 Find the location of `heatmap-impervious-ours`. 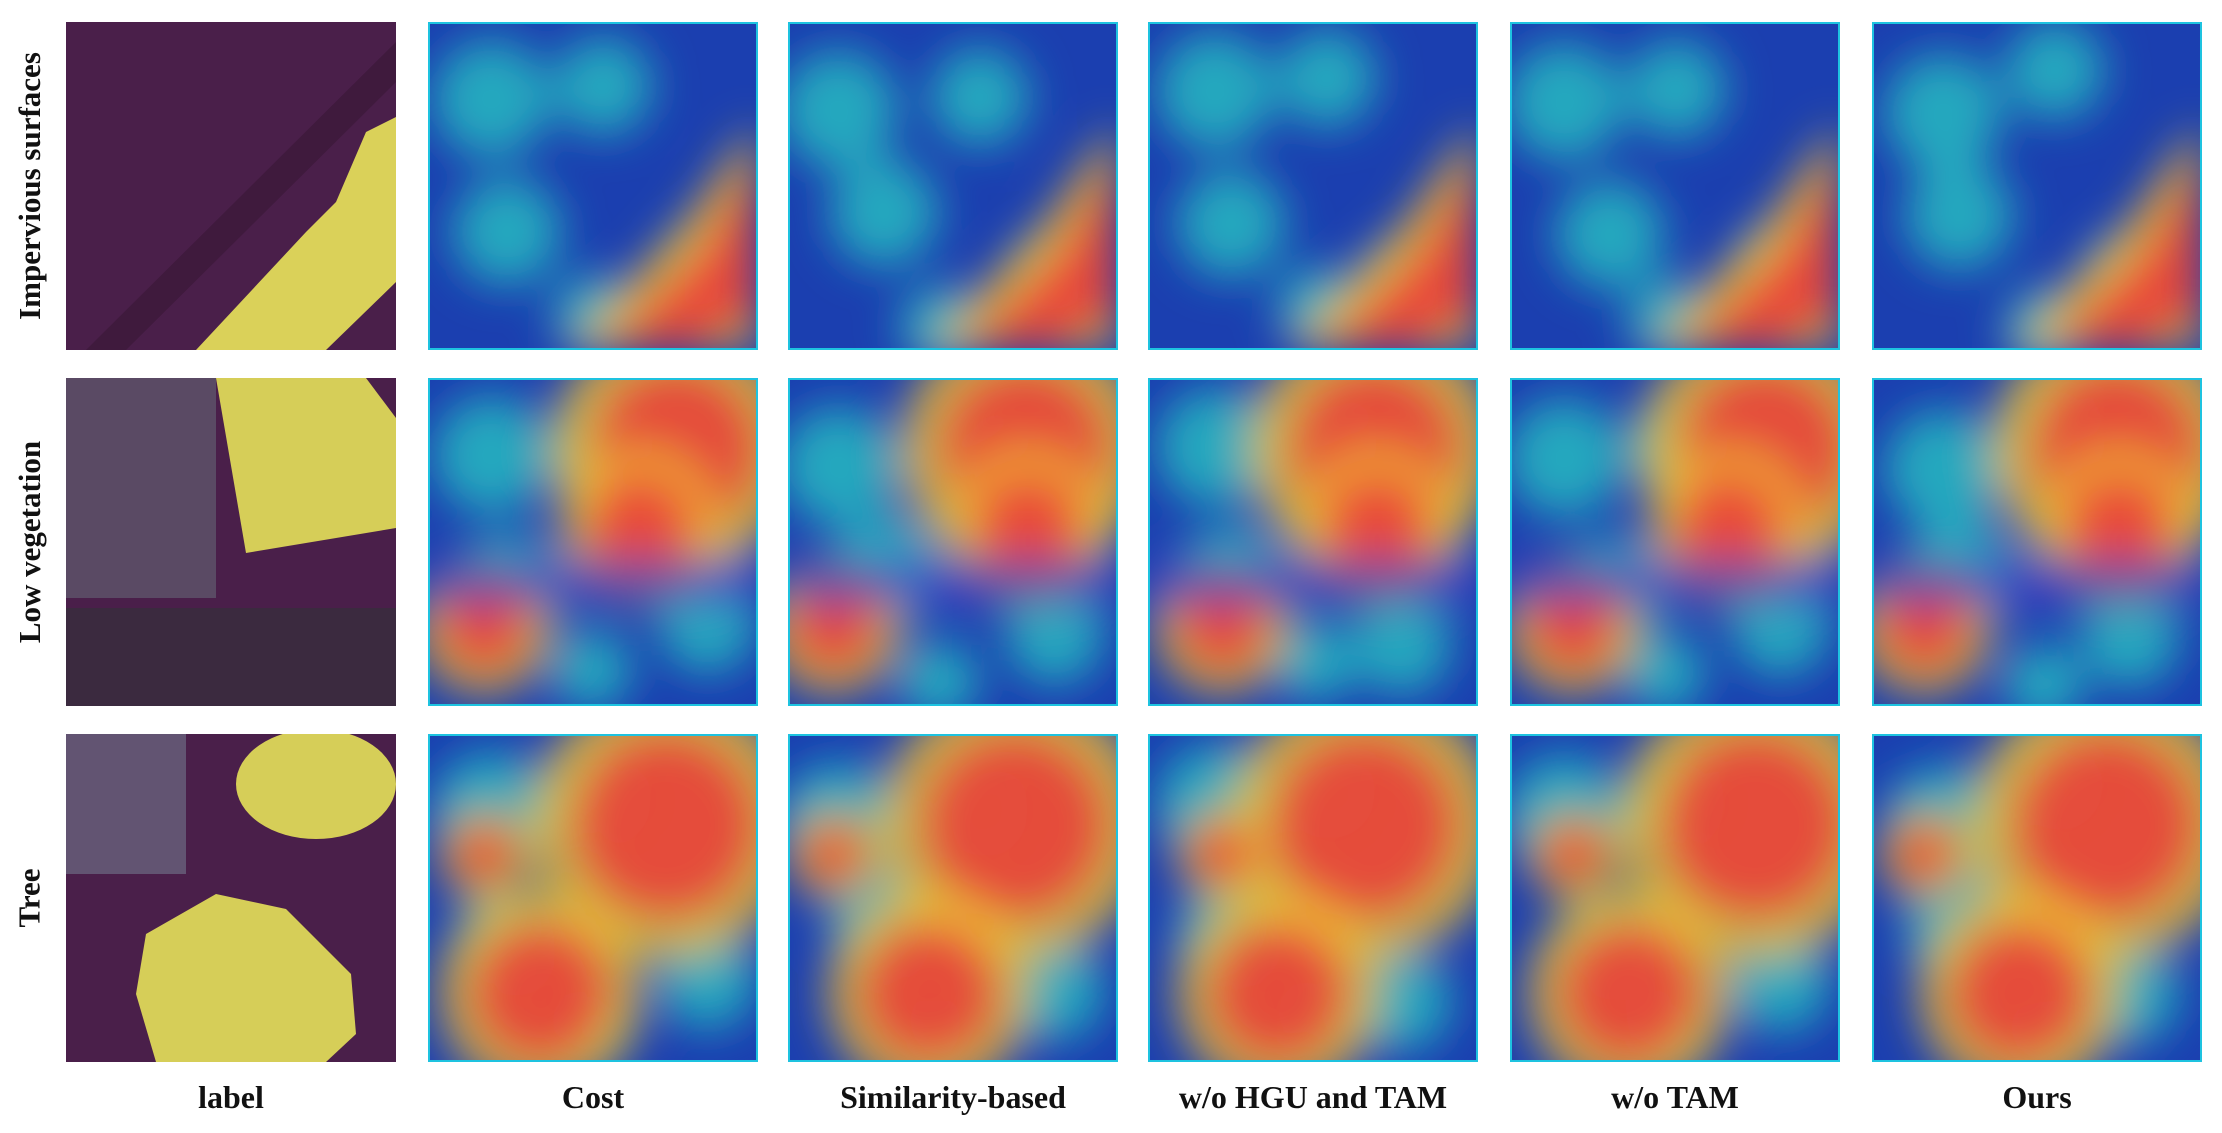

heatmap-impervious-ours is located at coordinates (2037, 186).